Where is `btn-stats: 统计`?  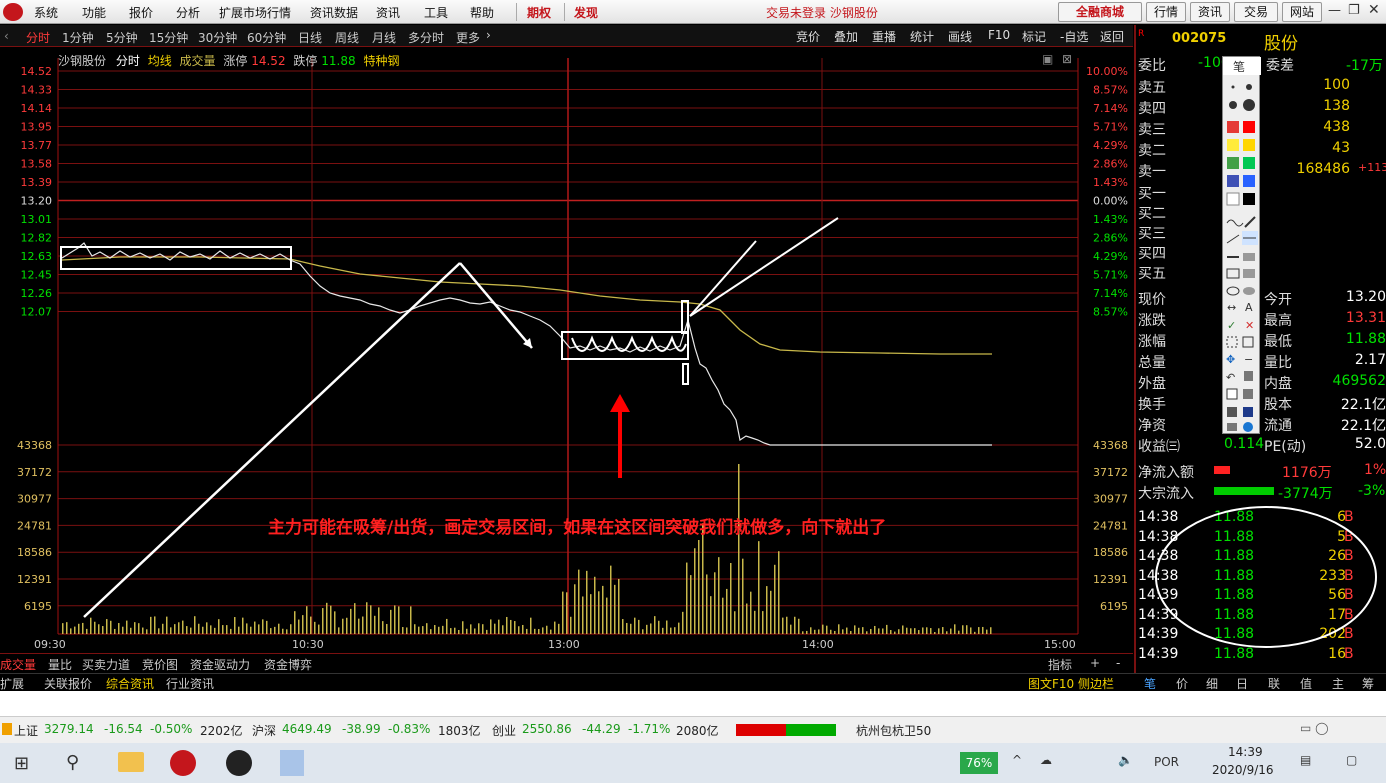
btn-stats: 统计 is located at coordinates (922, 37).